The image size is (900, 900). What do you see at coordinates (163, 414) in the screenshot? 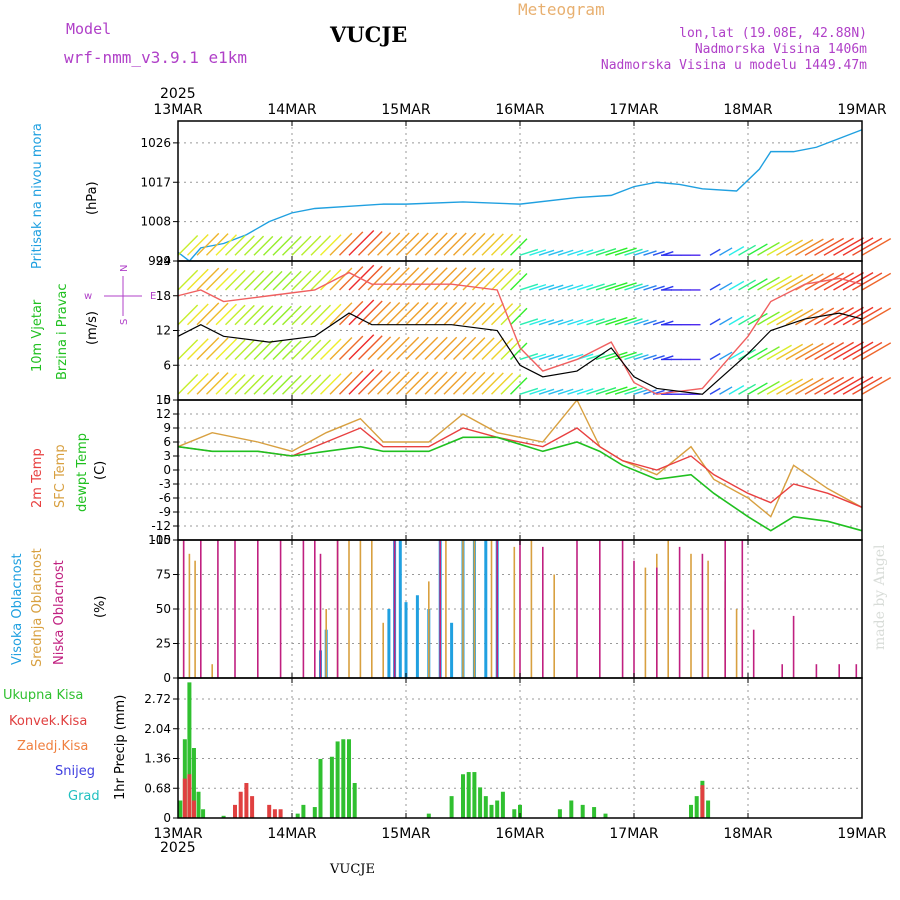
I see `y-tick-label: 12` at bounding box center [163, 414].